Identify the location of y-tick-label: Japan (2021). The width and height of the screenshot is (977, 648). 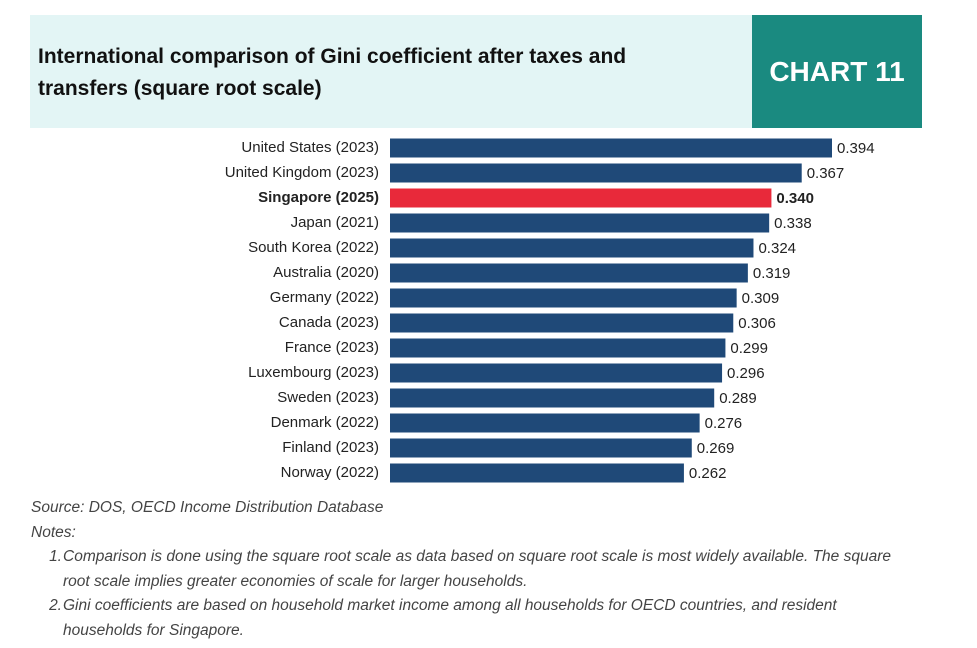
(335, 222).